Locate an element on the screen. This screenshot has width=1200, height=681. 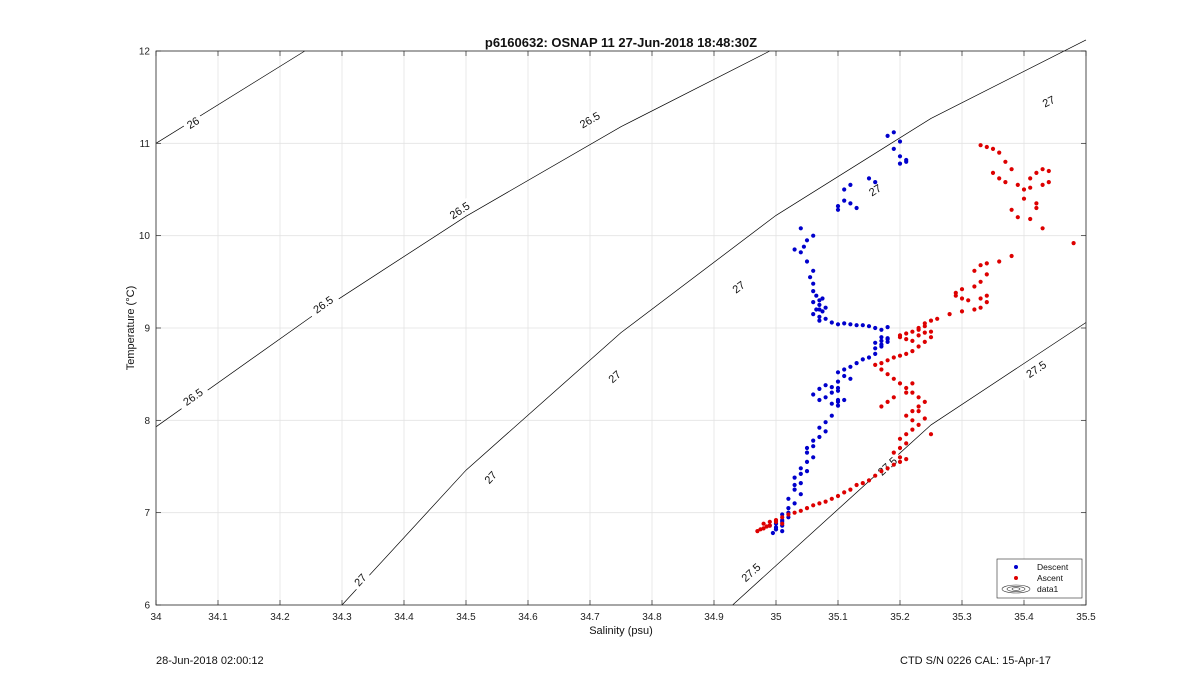
legend-marker-ascent is located at coordinates (1016, 578).